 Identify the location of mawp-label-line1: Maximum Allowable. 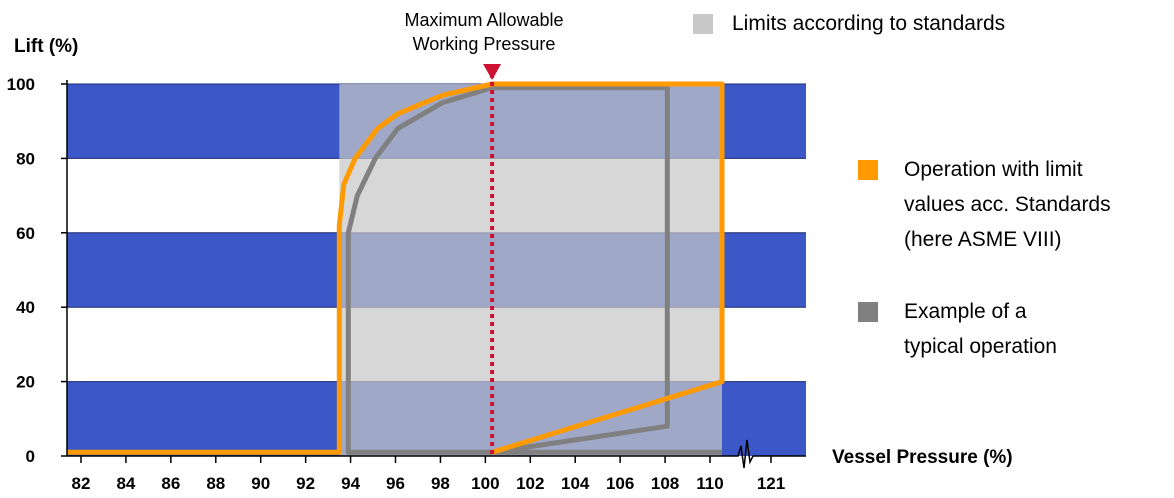
(483, 20).